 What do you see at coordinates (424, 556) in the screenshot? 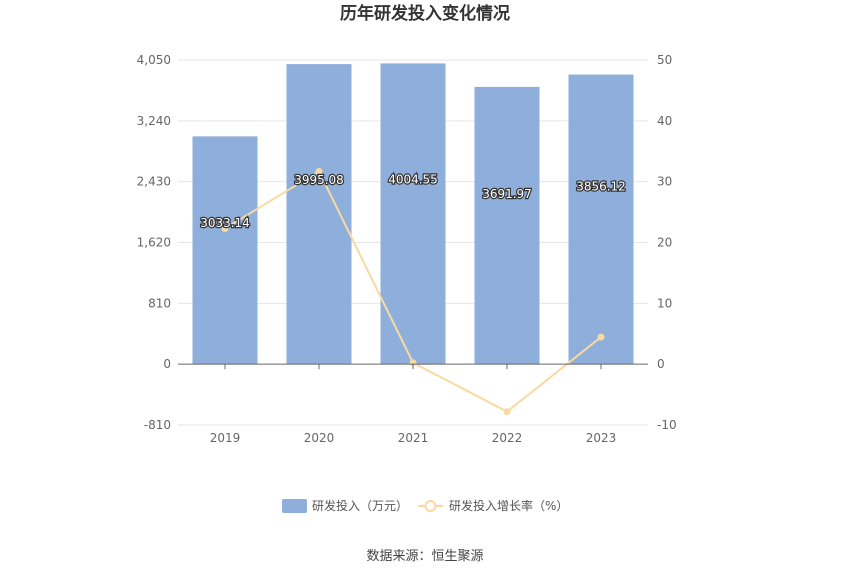
I see `data-source: 数据来源：恒生聚源` at bounding box center [424, 556].